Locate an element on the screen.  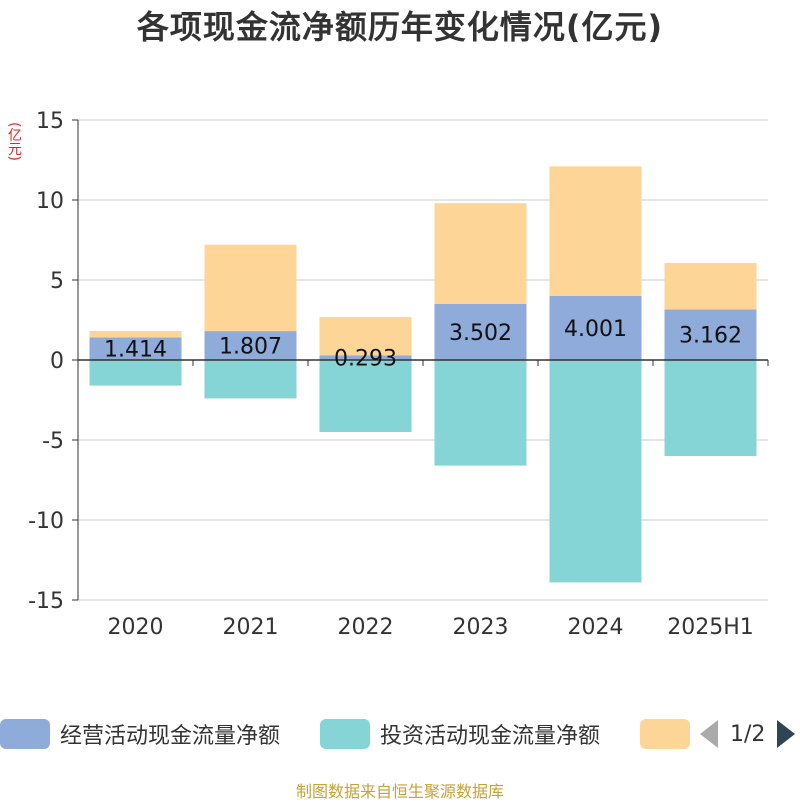
legend-item-operating: 经营活动现金流量净额 is located at coordinates (140, 734).